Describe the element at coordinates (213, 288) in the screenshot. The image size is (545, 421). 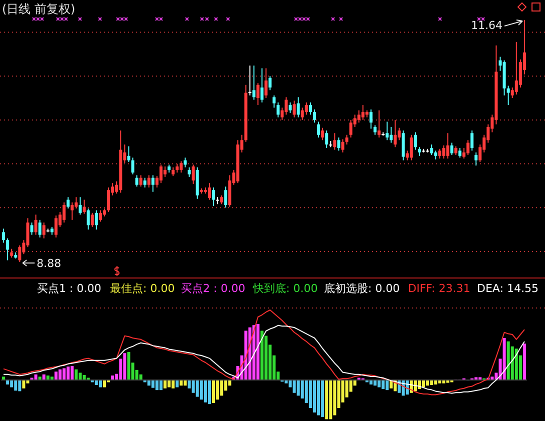
I see `text: 买点2 : 0.00` at that location.